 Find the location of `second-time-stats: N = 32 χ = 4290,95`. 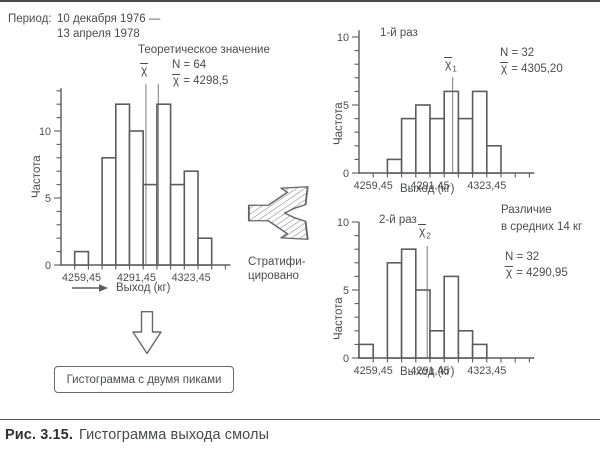

second-time-stats: N = 32 χ = 4290,95 is located at coordinates (536, 265).